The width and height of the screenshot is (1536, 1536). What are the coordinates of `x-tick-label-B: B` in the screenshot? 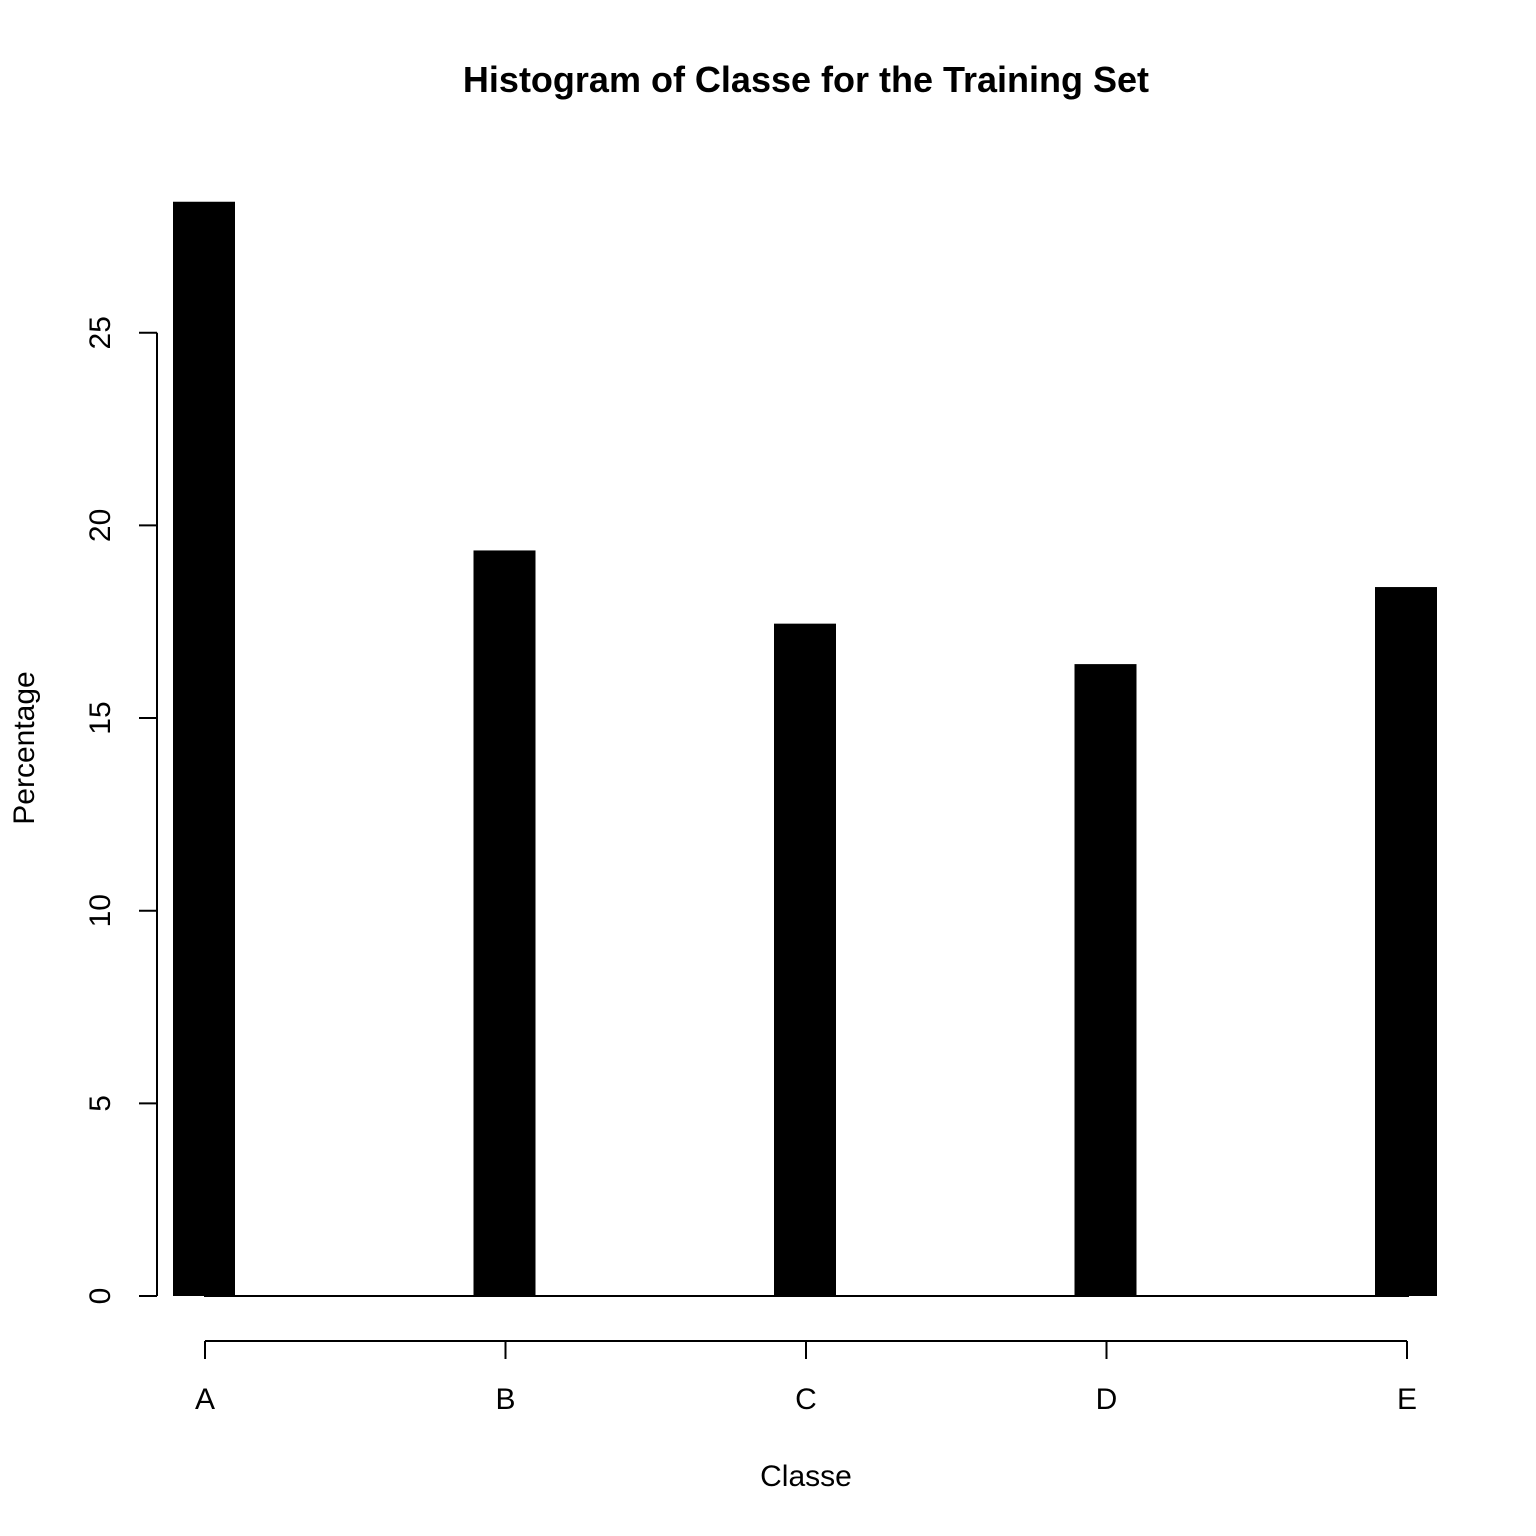 It's located at (505, 1399).